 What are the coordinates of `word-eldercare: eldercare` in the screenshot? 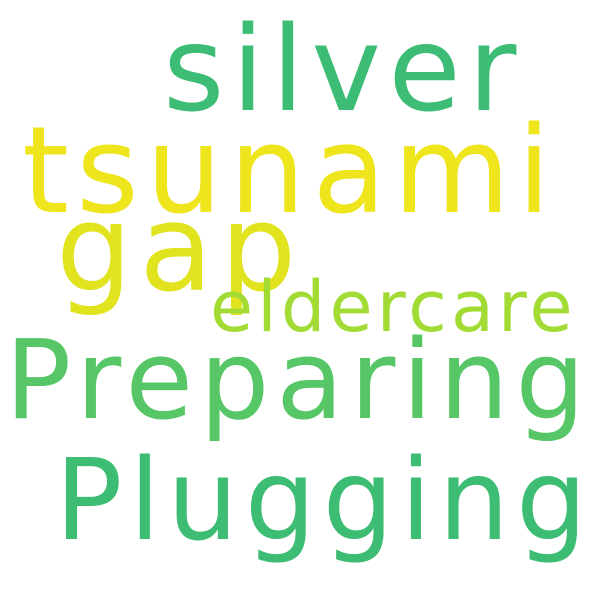 It's located at (393, 307).